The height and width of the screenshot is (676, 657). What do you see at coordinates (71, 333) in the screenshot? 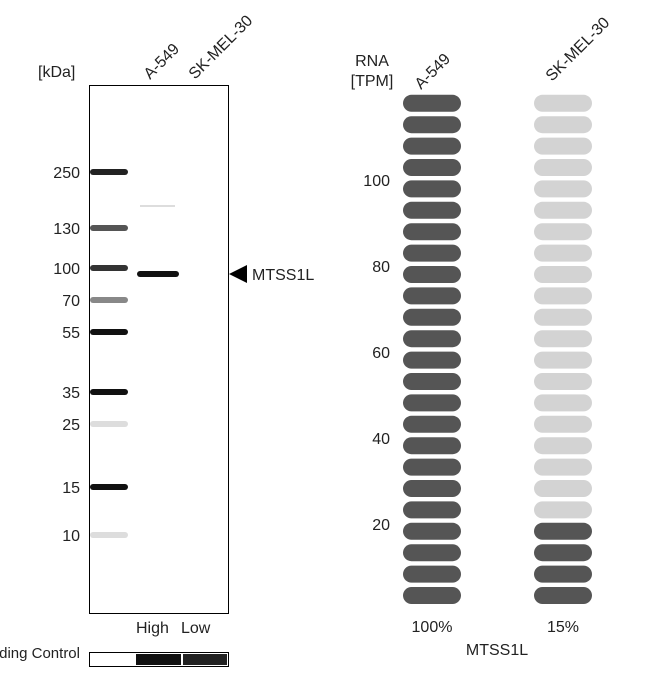
I see `marker-label: 55` at bounding box center [71, 333].